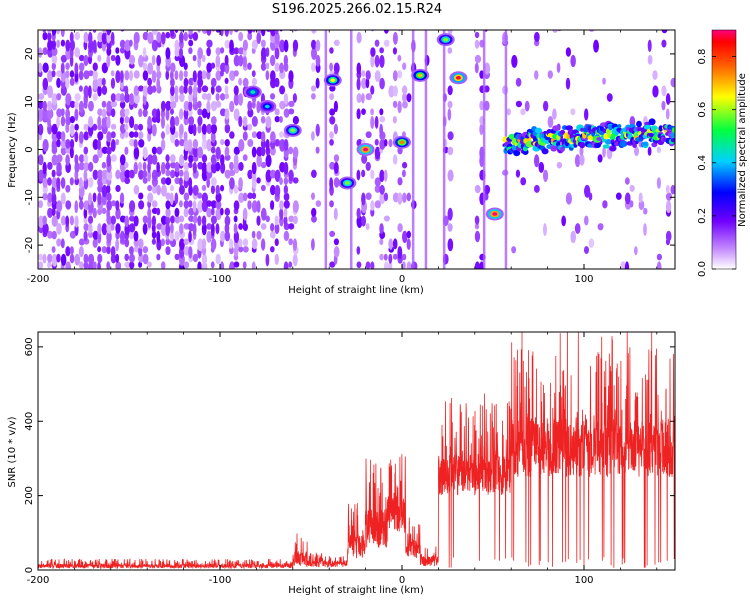 The width and height of the screenshot is (750, 600). What do you see at coordinates (554, 148) in the screenshot?
I see `ridge-cell` at bounding box center [554, 148].